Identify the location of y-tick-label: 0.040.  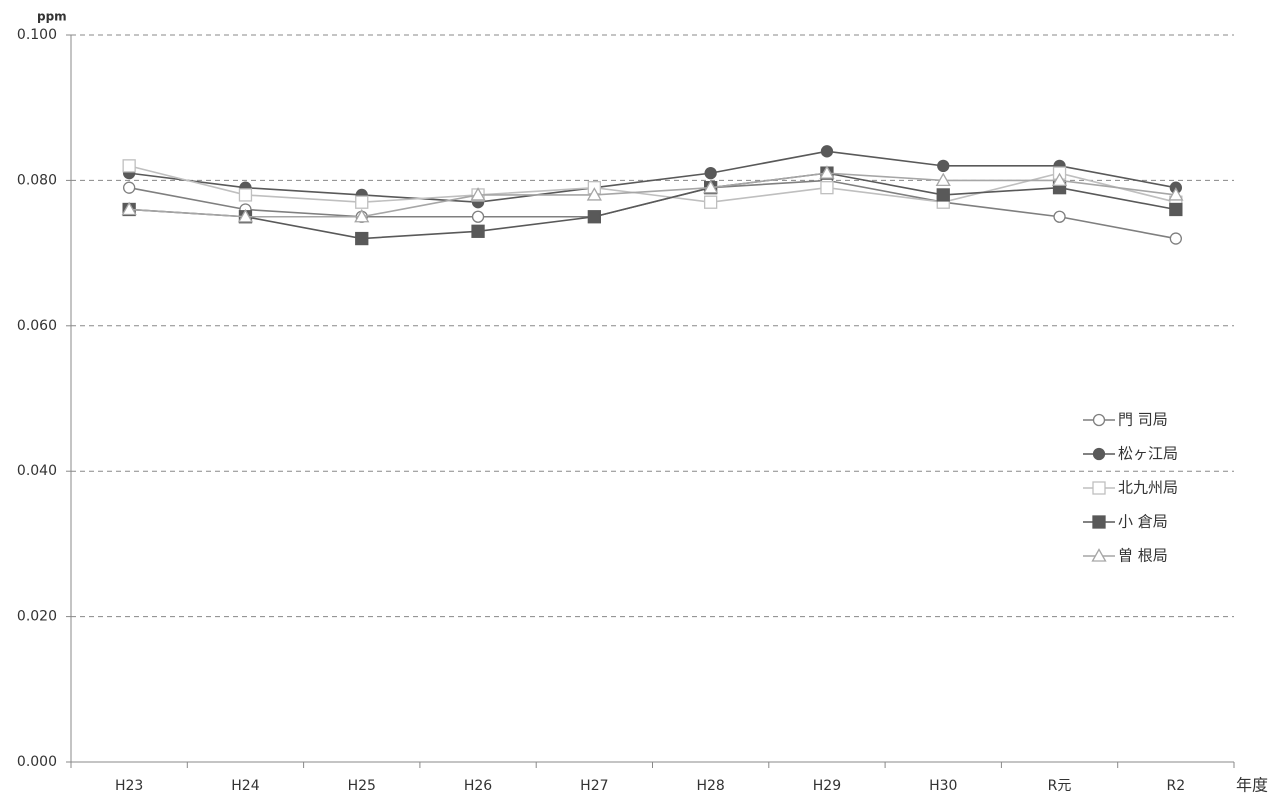
(37, 471).